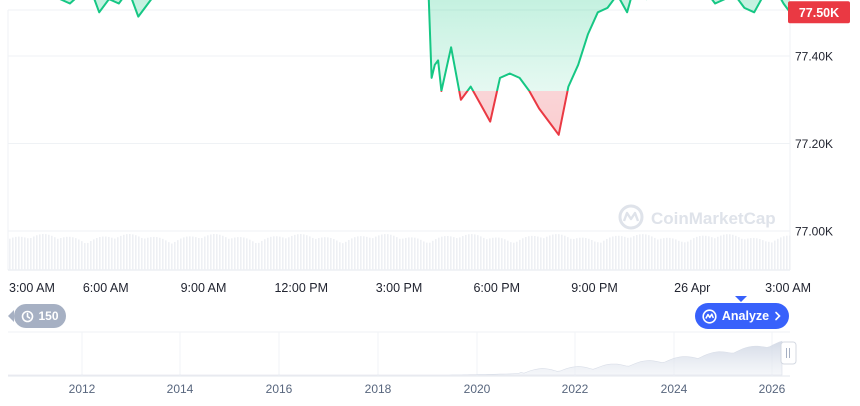  I want to click on y-tick-label: 77.20K, so click(814, 144).